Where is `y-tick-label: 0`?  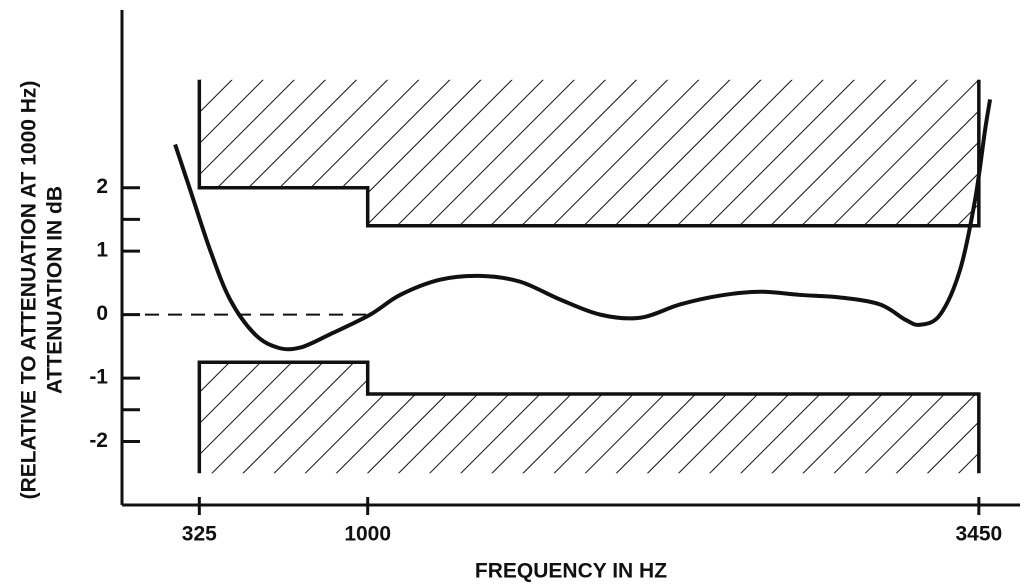
y-tick-label: 0 is located at coordinates (102, 313).